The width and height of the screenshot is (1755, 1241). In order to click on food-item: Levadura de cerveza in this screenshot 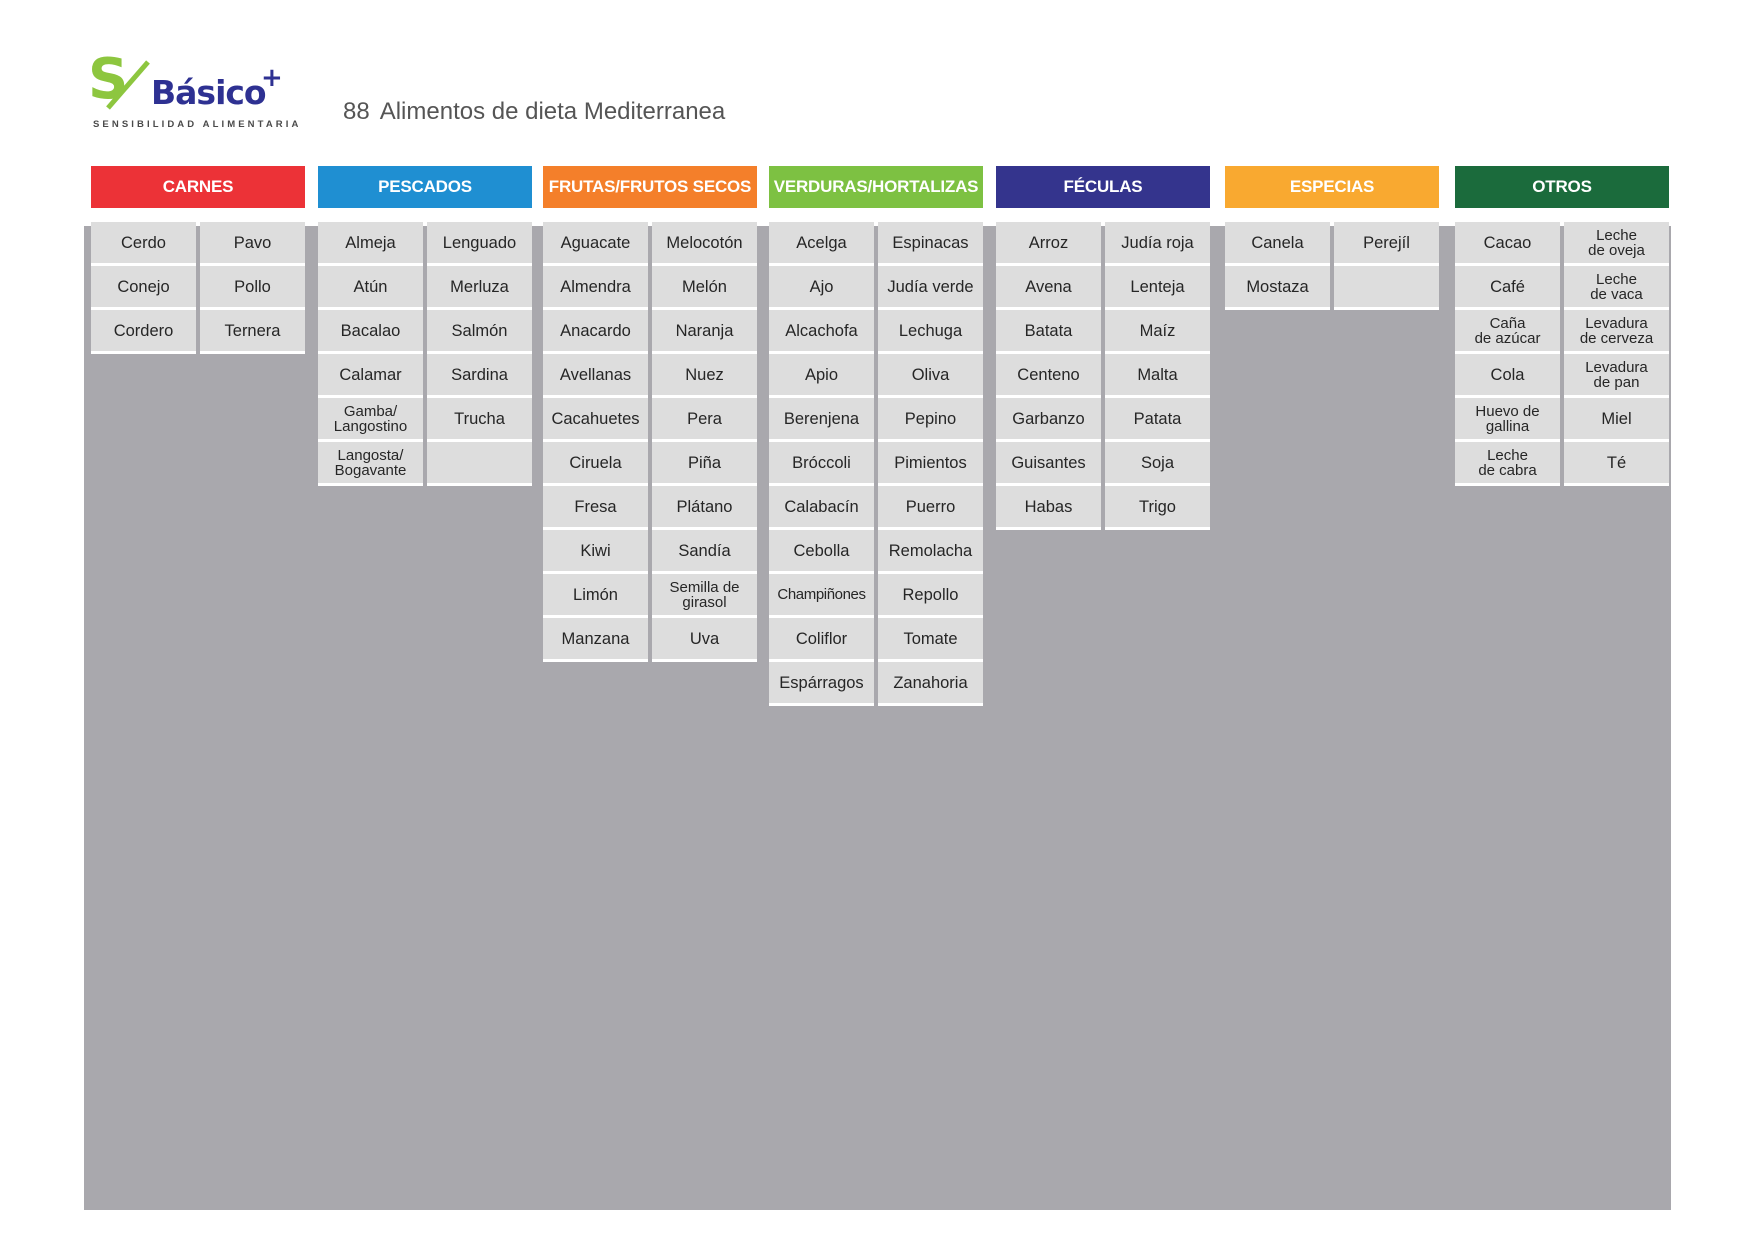, I will do `click(1616, 332)`.